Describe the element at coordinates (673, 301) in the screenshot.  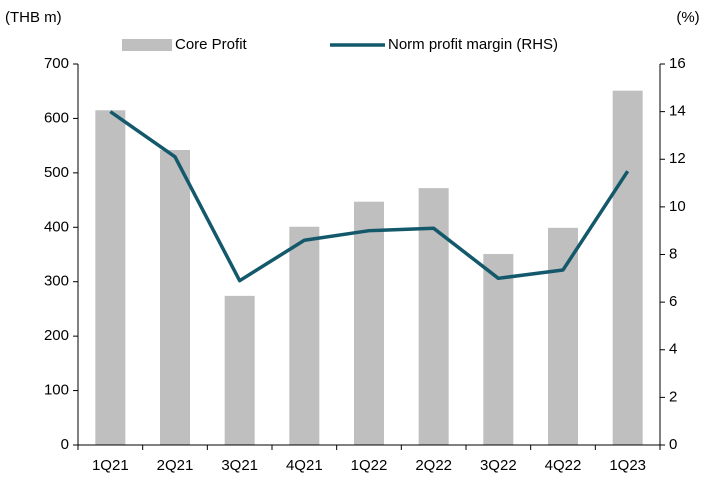
I see `y2-tick-label: 6` at that location.